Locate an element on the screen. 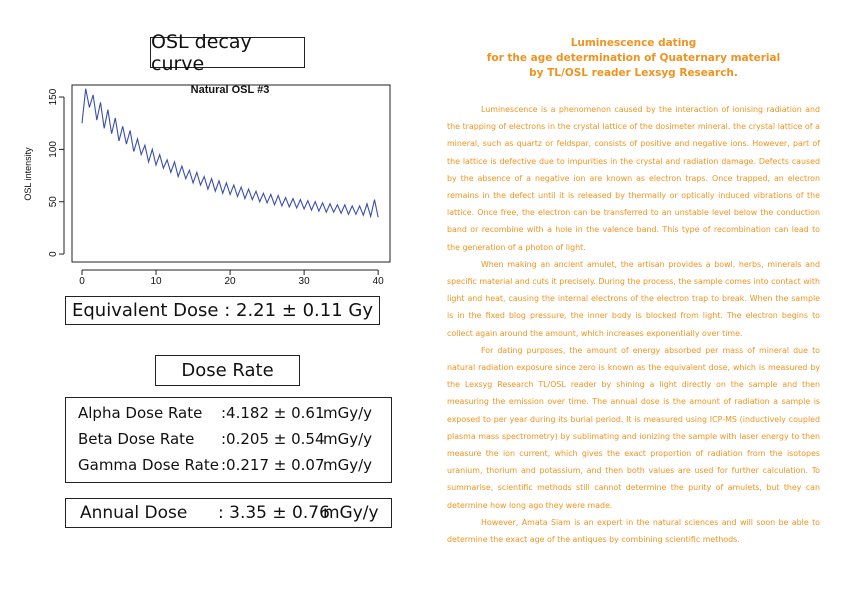  dose-rate-title: Dose Rate is located at coordinates (227, 370).